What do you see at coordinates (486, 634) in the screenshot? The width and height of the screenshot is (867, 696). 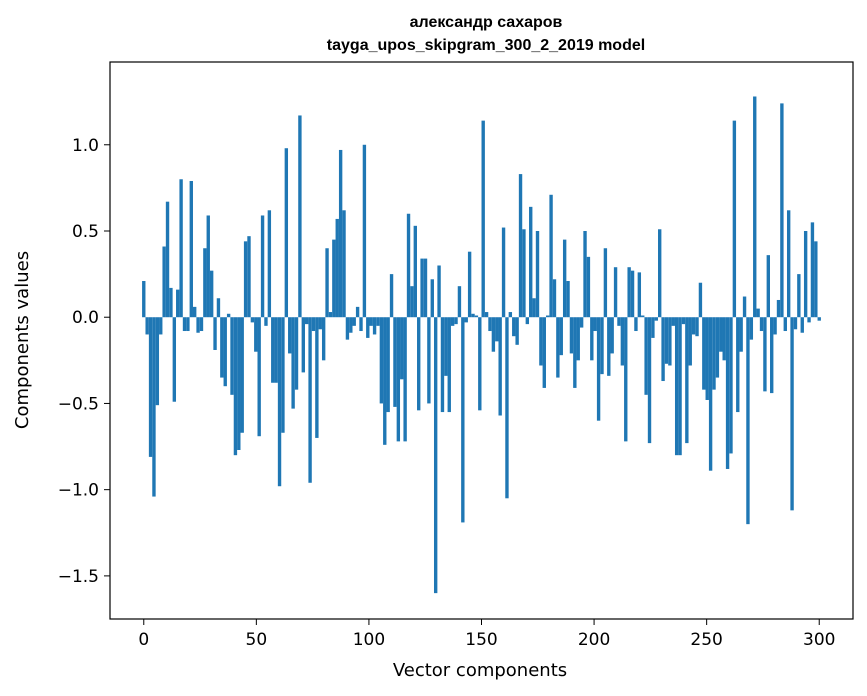 I see `x-axis-ticks: 0 50 100 150 200 250 300` at bounding box center [486, 634].